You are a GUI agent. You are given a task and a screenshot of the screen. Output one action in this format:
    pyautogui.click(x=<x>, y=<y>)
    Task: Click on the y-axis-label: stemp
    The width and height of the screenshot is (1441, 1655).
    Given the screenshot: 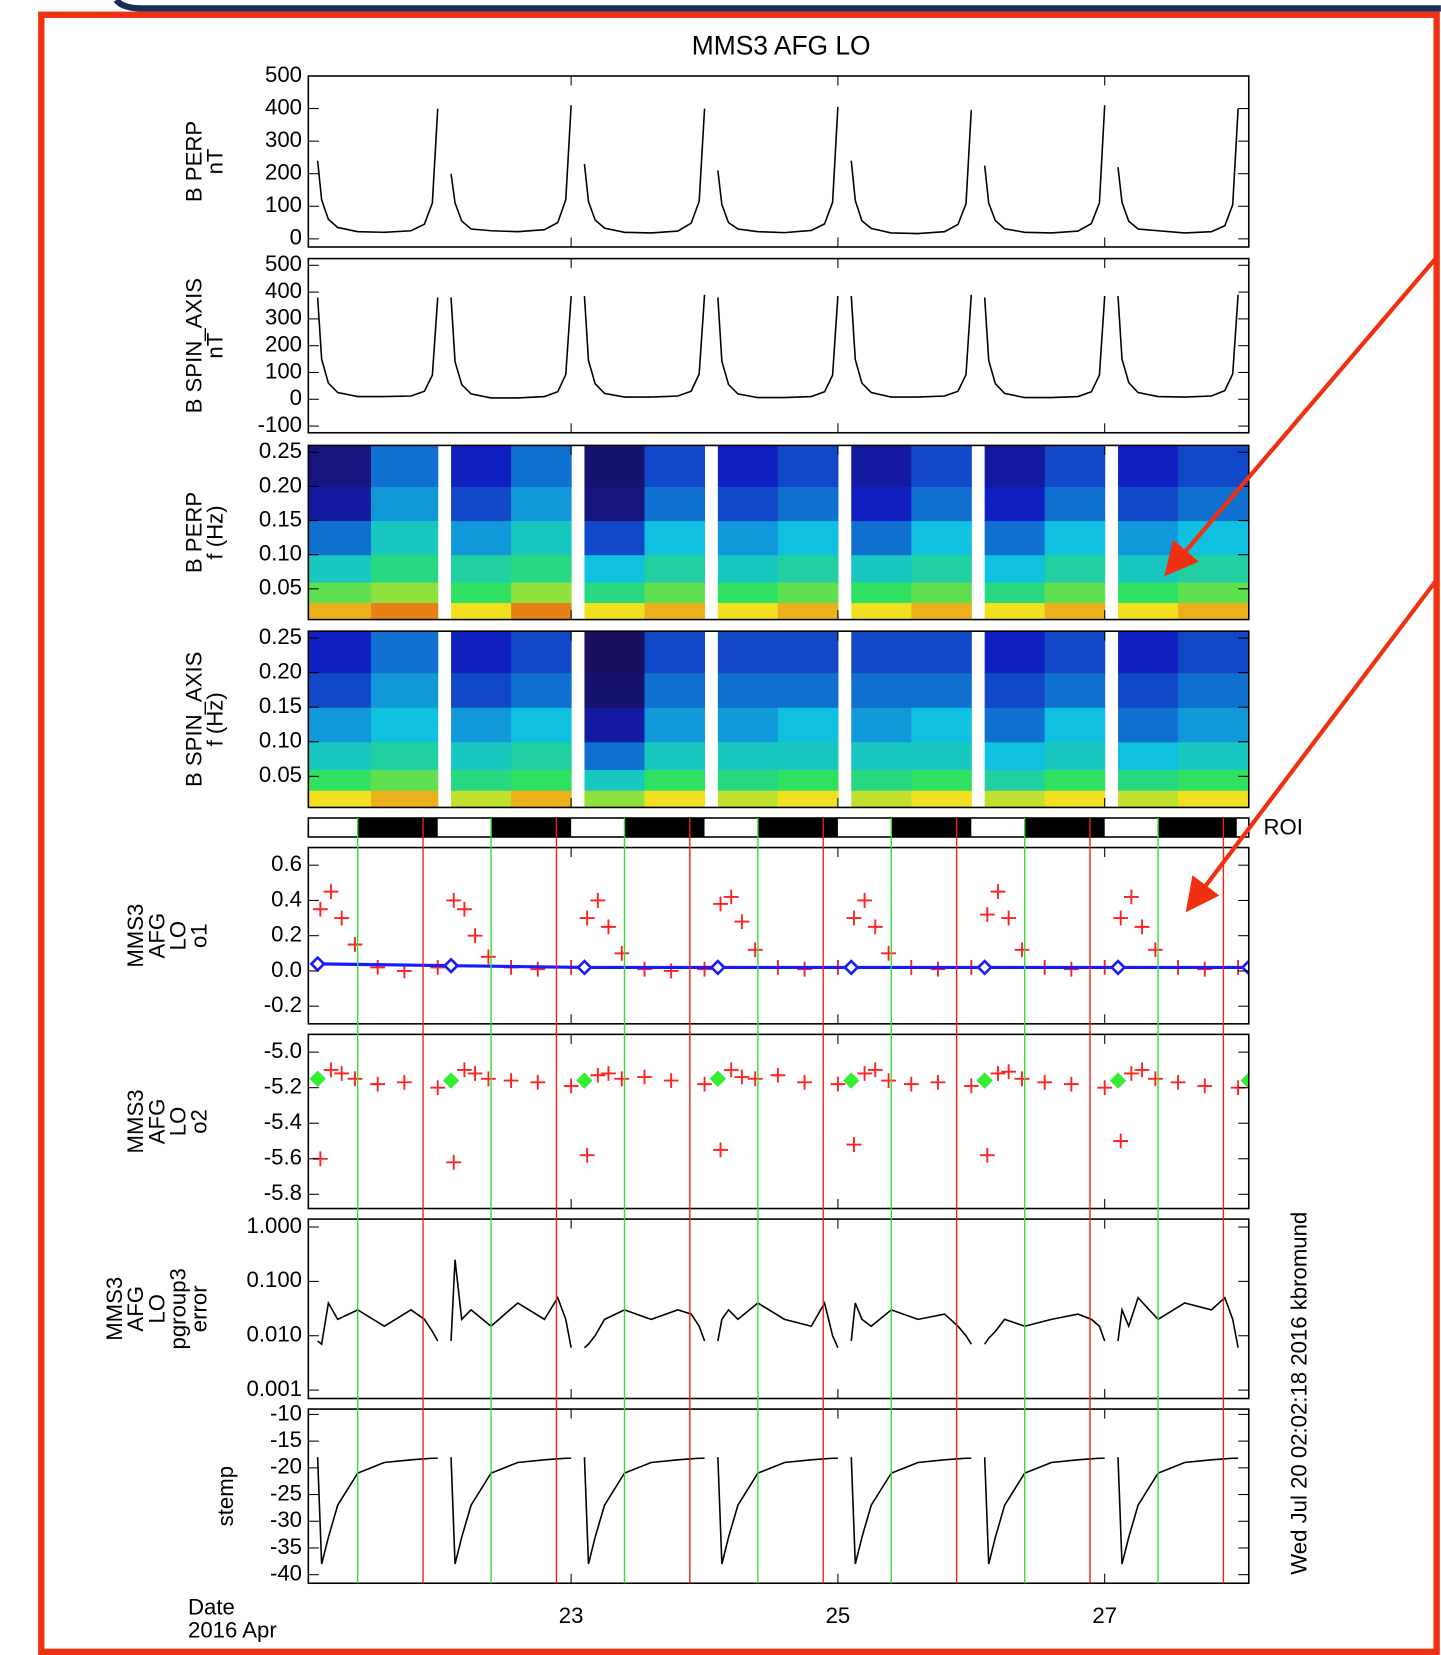 What is the action you would take?
    pyautogui.click(x=225, y=1496)
    